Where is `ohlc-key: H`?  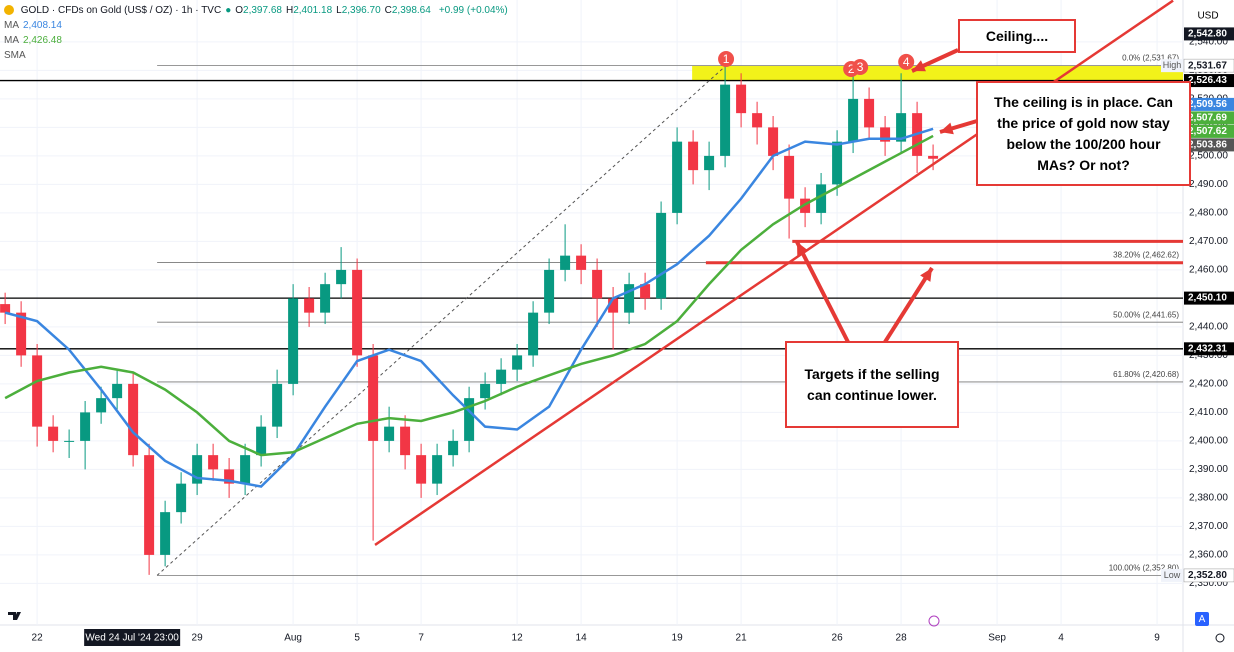 ohlc-key: H is located at coordinates (289, 10).